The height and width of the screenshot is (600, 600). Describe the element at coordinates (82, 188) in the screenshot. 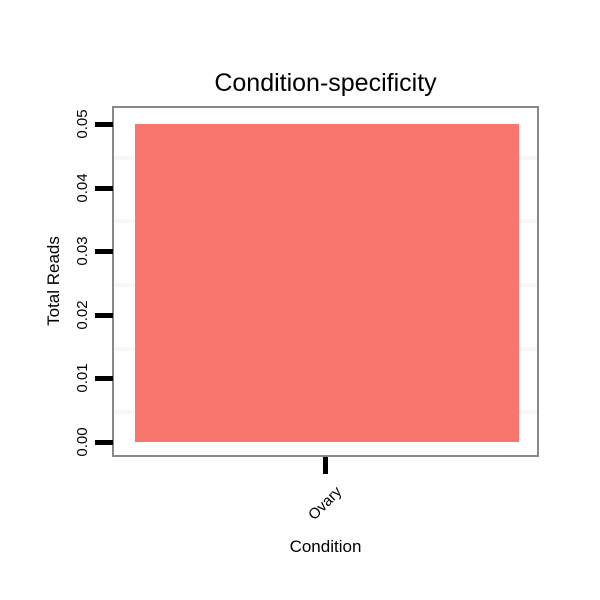

I see `y-tick-label: 0.04` at that location.